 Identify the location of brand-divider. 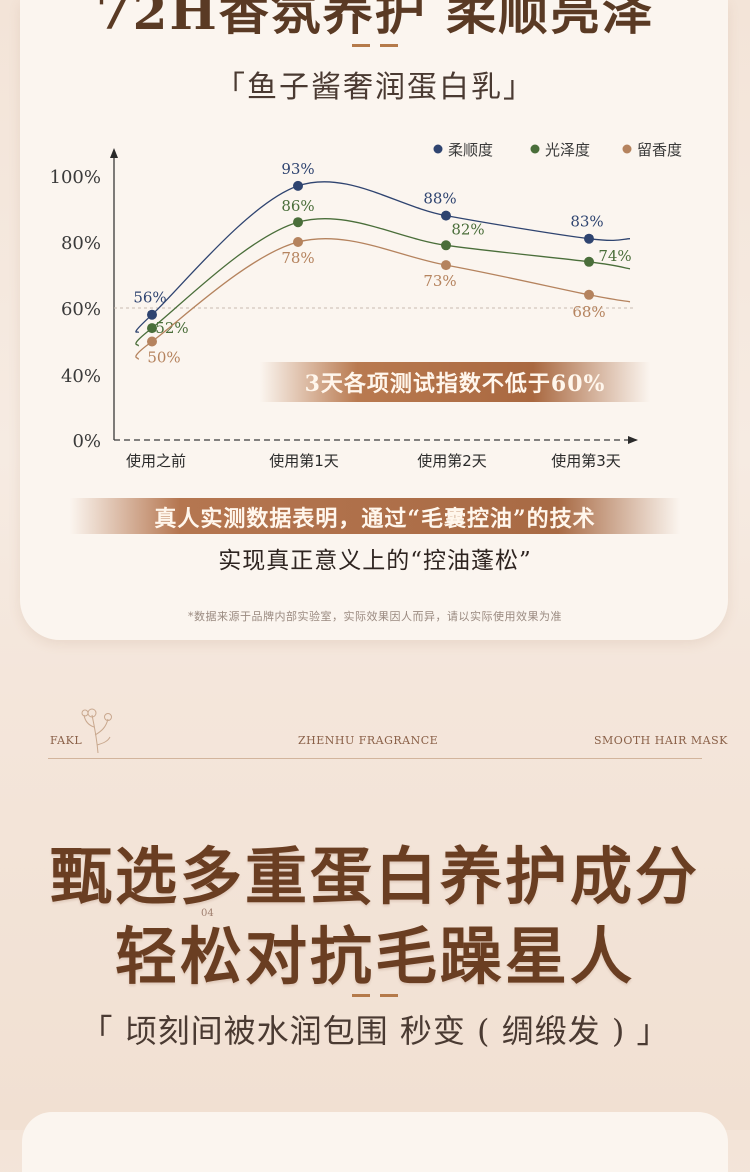
(375, 758).